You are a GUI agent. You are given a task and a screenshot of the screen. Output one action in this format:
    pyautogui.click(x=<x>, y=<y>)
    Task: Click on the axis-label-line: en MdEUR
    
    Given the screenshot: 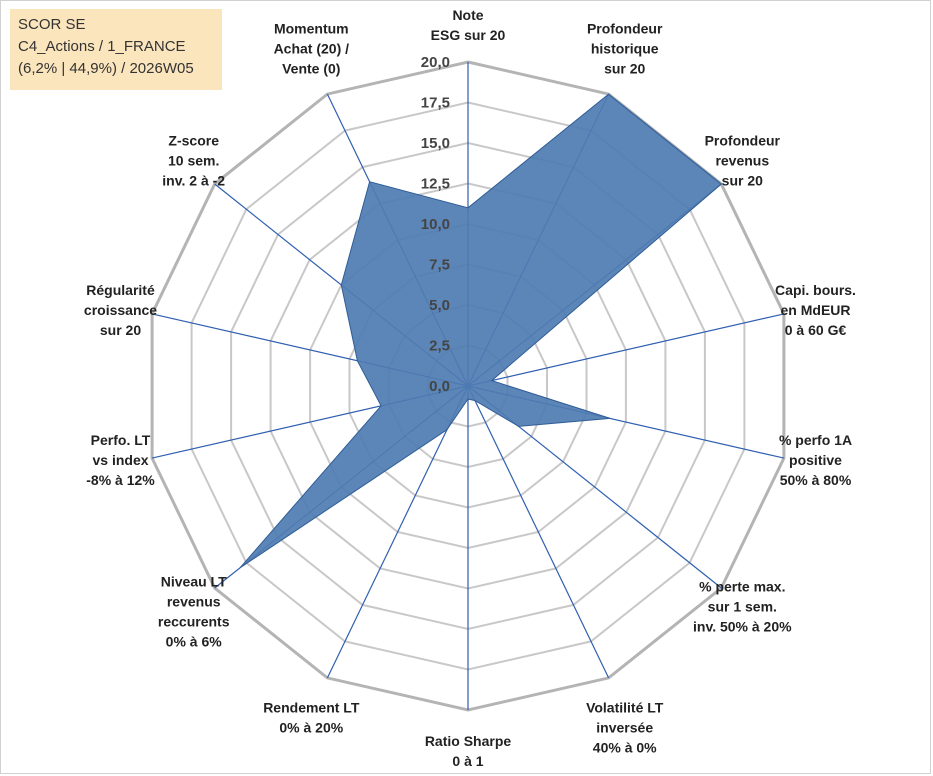 What is the action you would take?
    pyautogui.click(x=816, y=310)
    